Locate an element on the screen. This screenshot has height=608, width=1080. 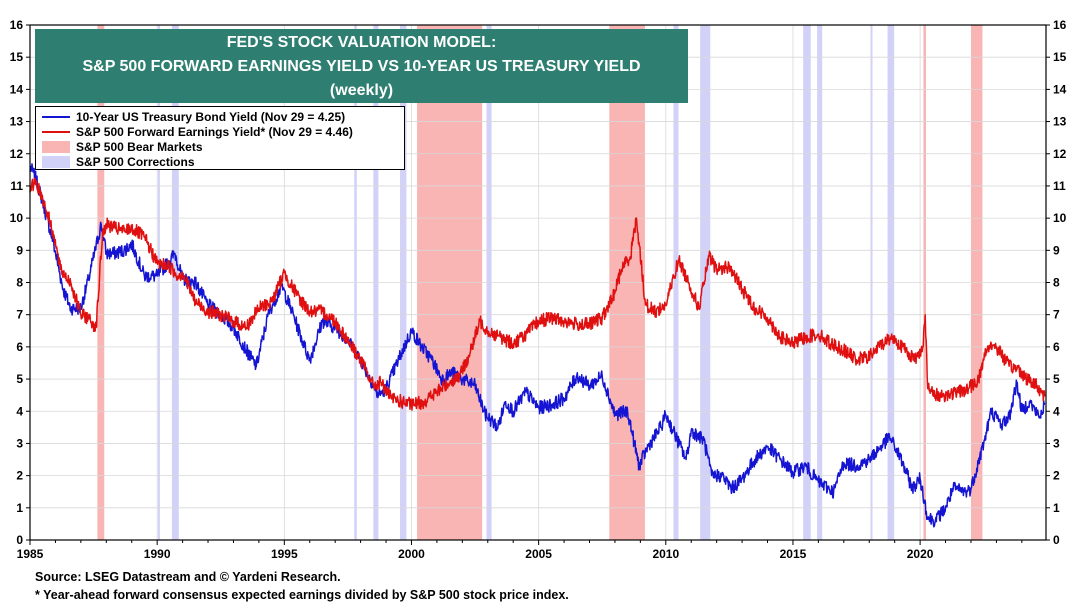
legend-swatch-corrections is located at coordinates (56, 161).